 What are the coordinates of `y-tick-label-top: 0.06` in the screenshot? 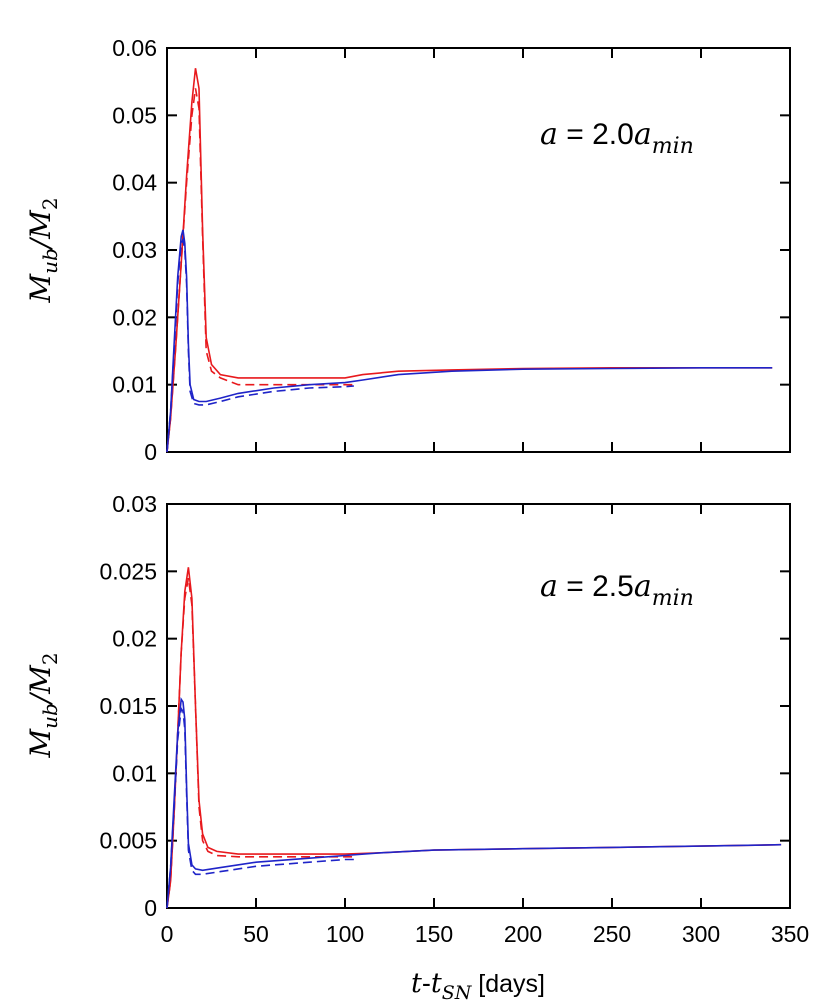 It's located at (134, 48).